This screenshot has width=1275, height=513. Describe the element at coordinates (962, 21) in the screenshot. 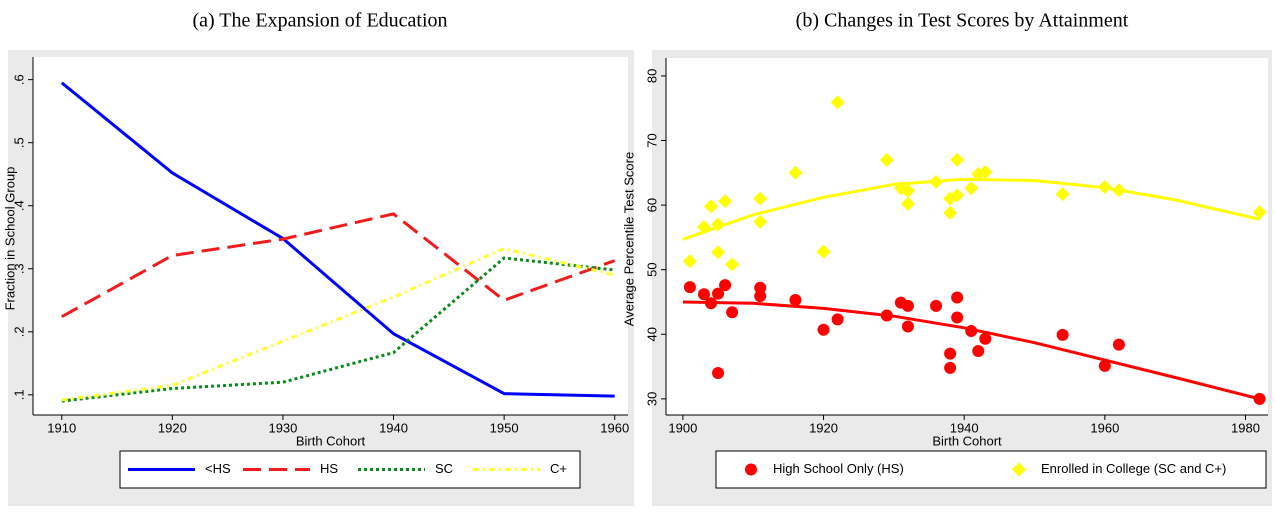

I see `panel-title: (b) Changes in Test Scores by Attainment` at that location.